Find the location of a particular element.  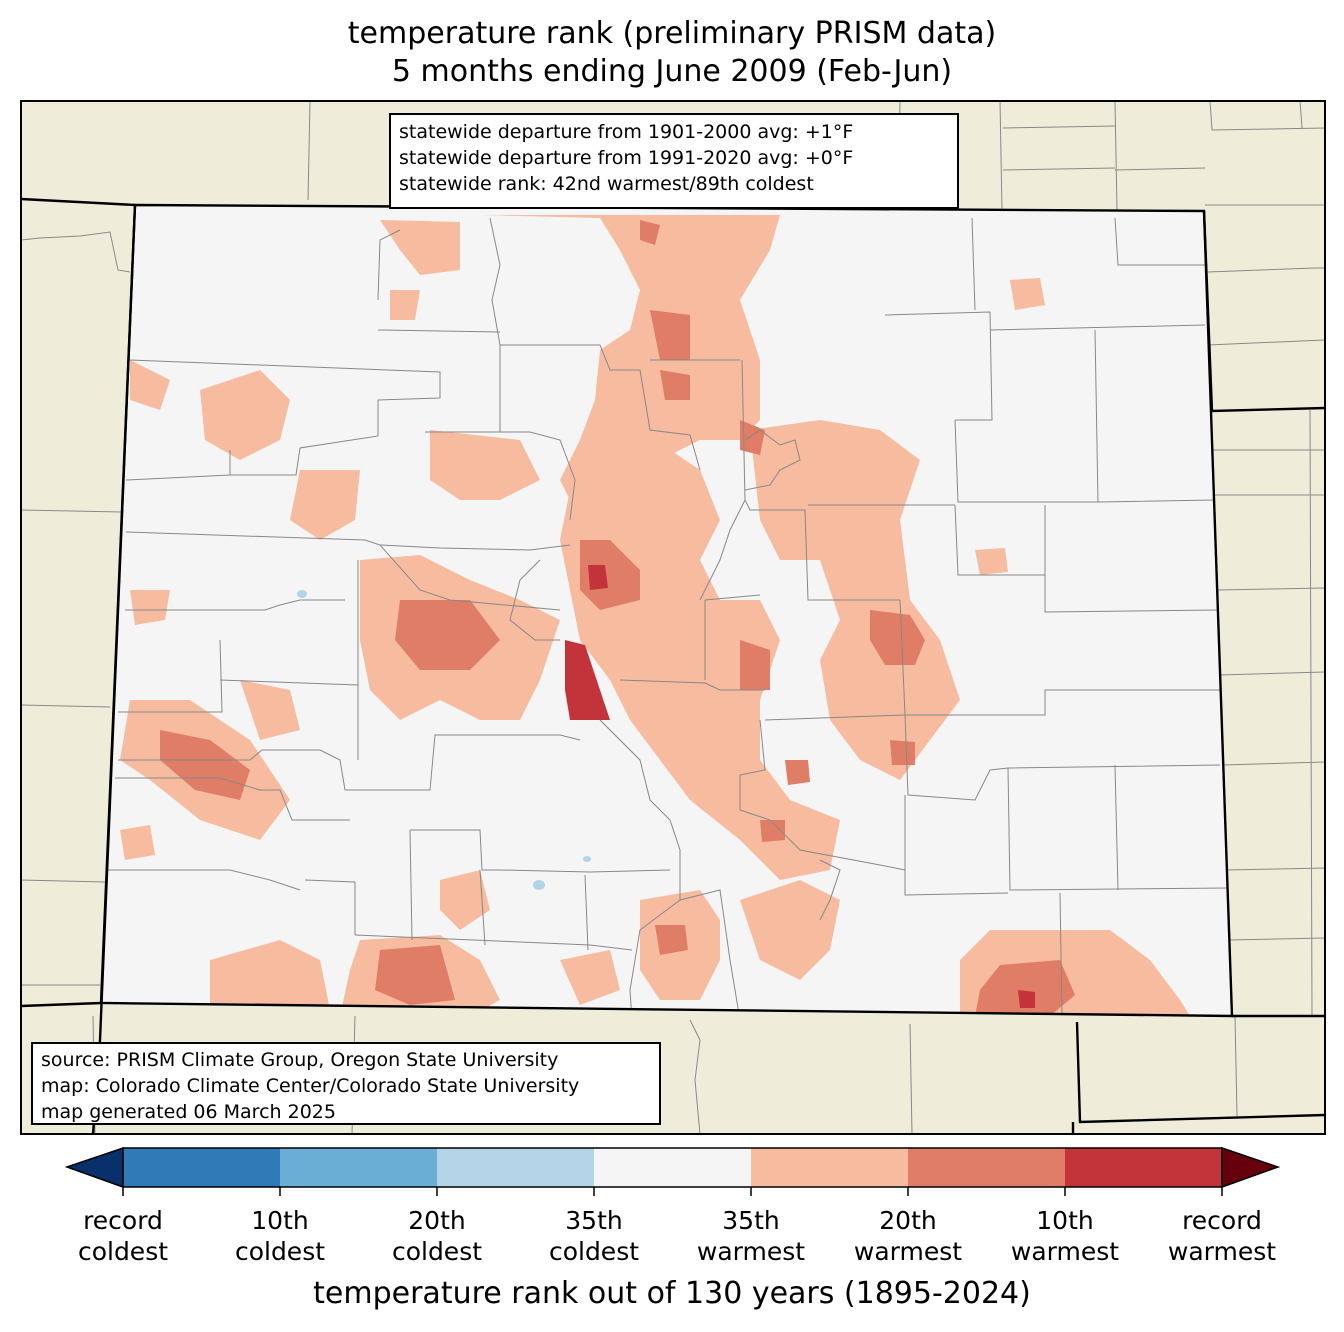

colorbar-tick-label: 10th coldest is located at coordinates (280, 1236).